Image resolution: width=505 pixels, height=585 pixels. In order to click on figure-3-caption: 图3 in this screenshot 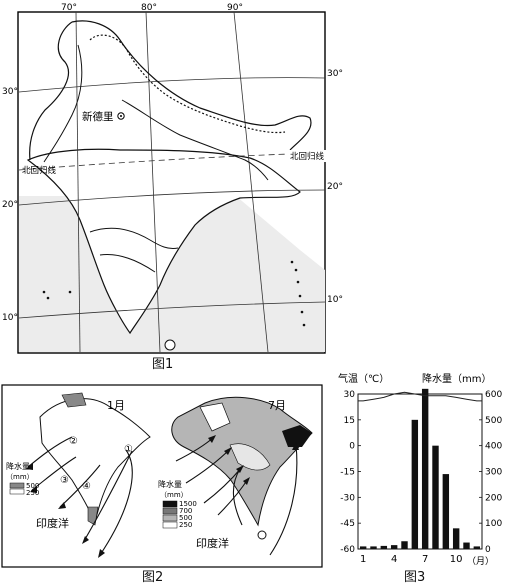, I will do `click(415, 577)`.